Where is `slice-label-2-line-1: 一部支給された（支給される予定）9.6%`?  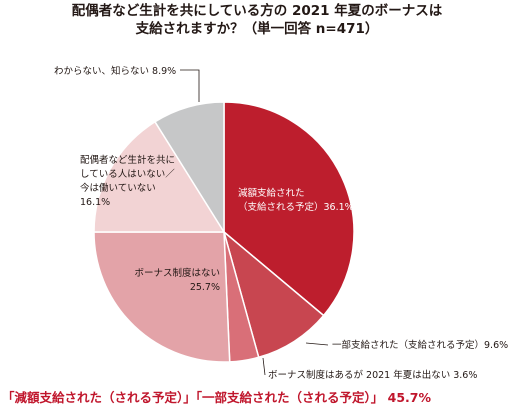 slice-label-2-line-1: 一部支給された（支給される予定）9.6% is located at coordinates (420, 345).